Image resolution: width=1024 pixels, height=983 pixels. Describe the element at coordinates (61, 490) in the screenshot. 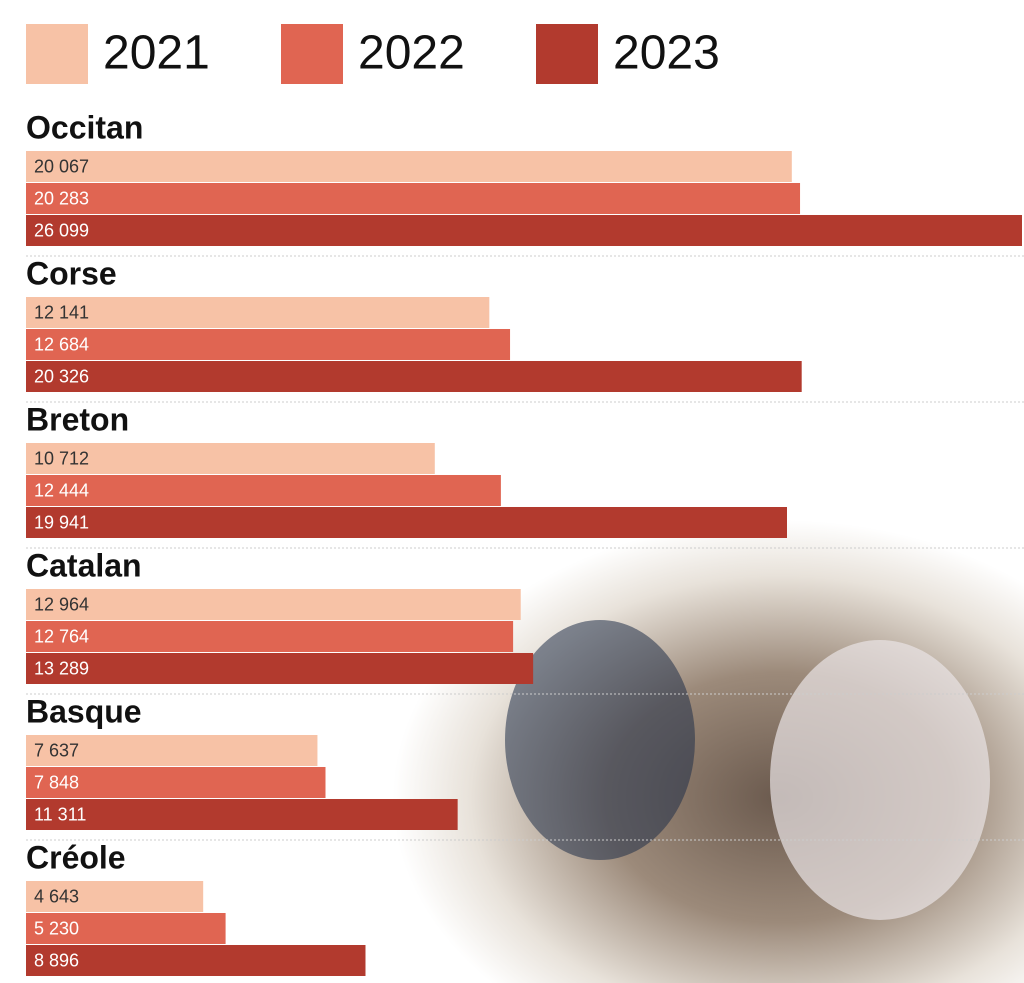

I see `value-label: 12 444` at that location.